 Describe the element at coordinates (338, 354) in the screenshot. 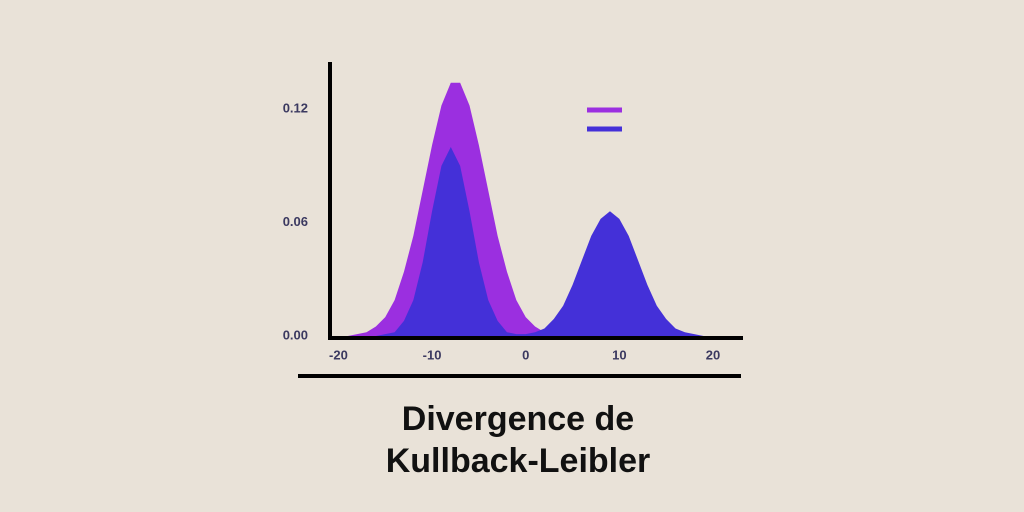

I see `x-tick-label: -20` at that location.